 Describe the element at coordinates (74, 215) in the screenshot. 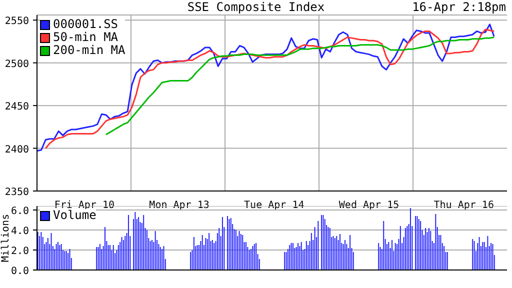

I see `legend-label: Volume` at that location.